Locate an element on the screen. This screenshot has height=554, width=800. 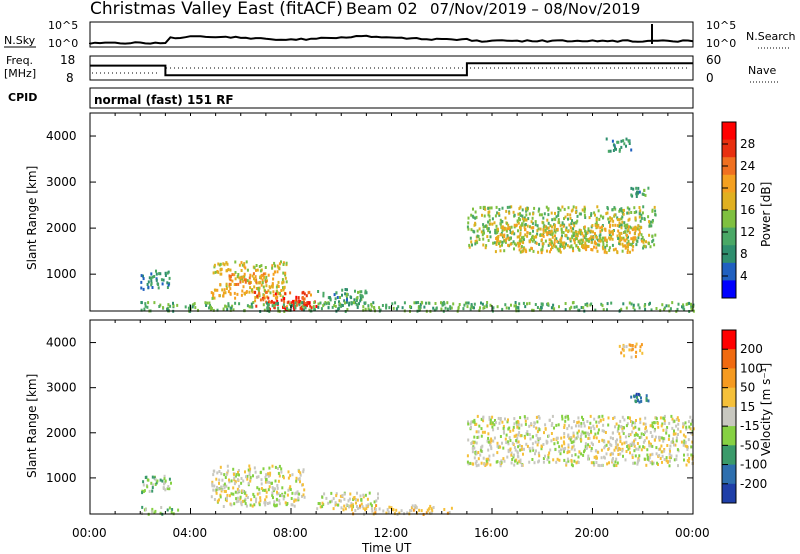
nave-label: Nave is located at coordinates (762, 70).